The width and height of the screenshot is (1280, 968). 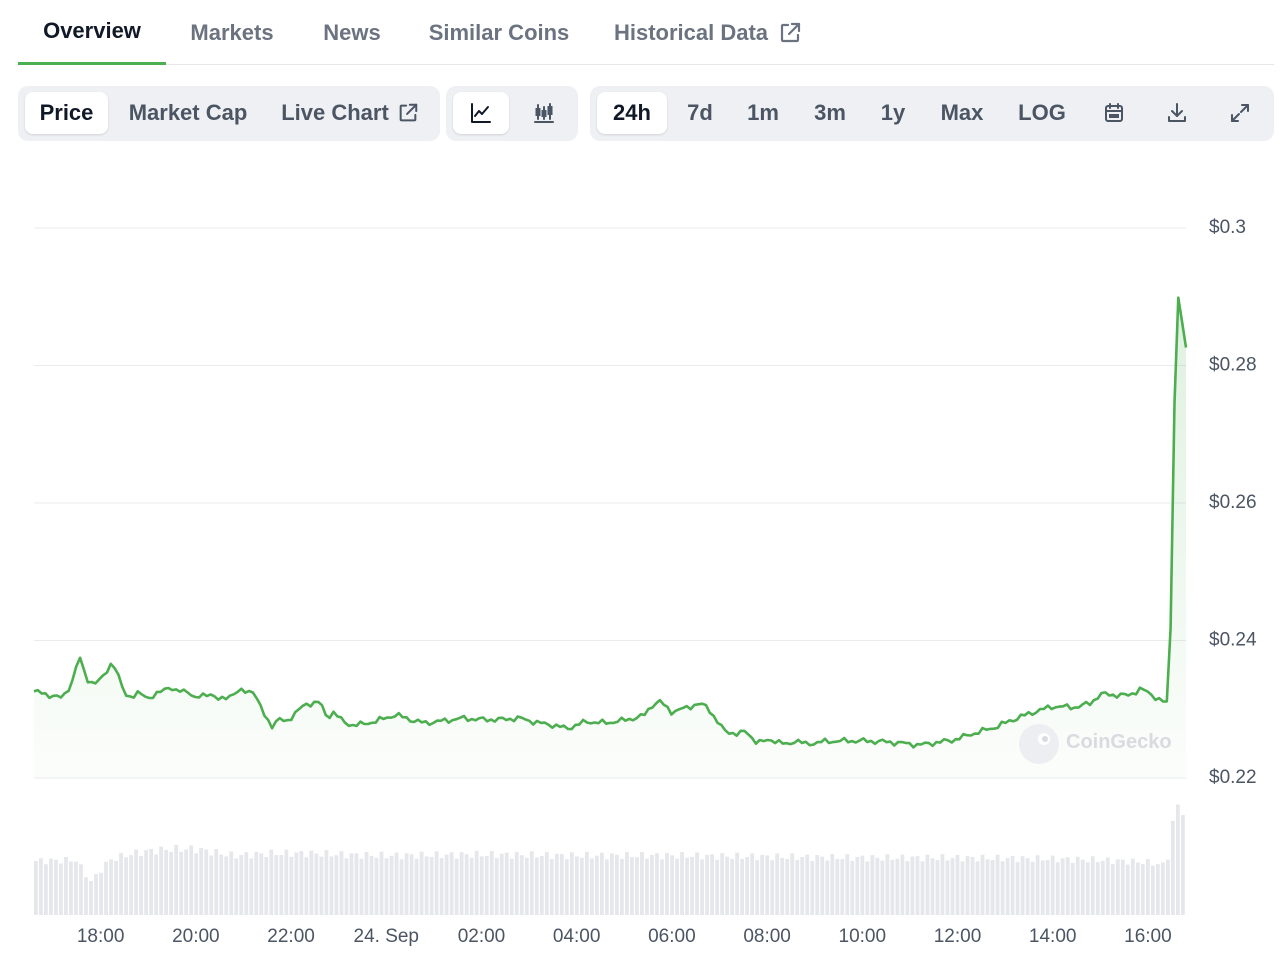 What do you see at coordinates (1042, 113) in the screenshot?
I see `log-scale-button: LOG` at bounding box center [1042, 113].